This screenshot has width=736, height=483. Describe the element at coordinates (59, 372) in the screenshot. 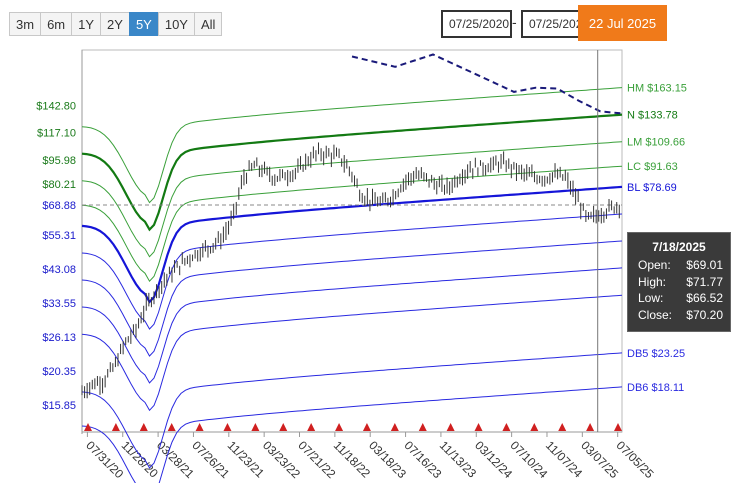

I see `price-axis-label: $20.35` at that location.